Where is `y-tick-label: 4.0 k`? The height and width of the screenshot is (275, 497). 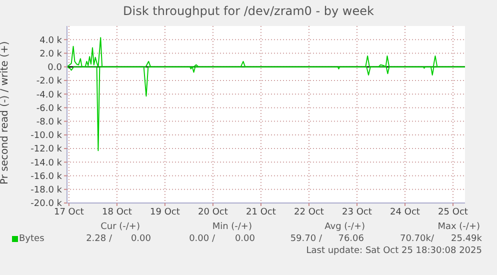 y-tick-label: 4.0 k is located at coordinates (51, 41).